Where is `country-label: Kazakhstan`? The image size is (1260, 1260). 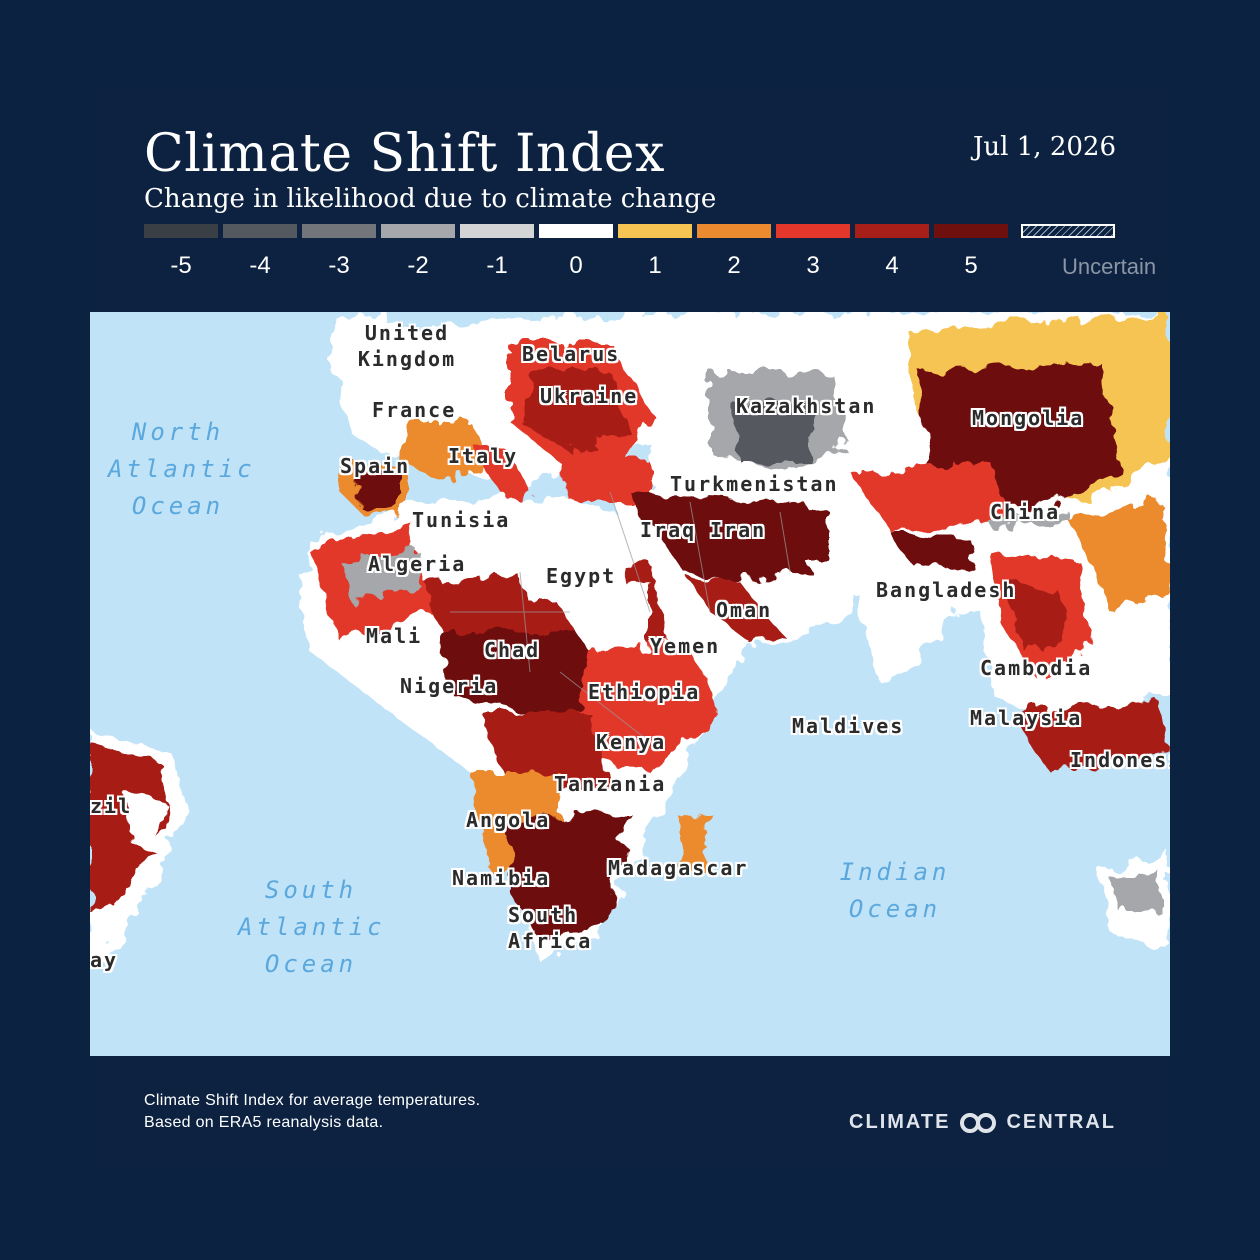 country-label: Kazakhstan is located at coordinates (806, 406).